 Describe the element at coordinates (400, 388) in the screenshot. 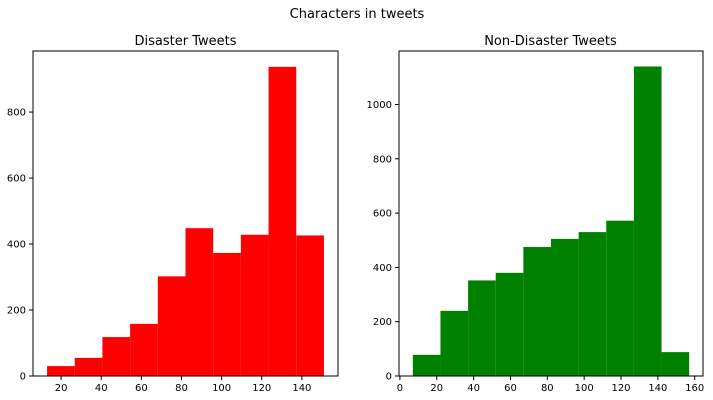

I see `x-tick-label: 0` at that location.